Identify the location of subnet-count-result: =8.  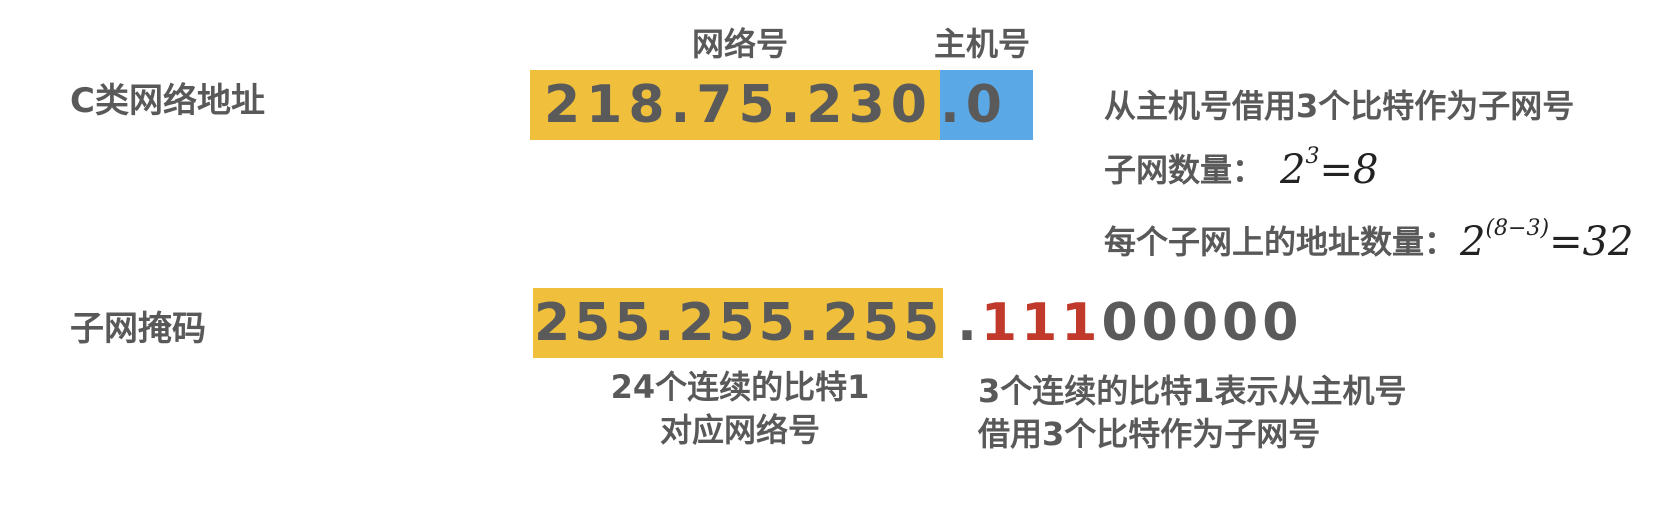
(1349, 170).